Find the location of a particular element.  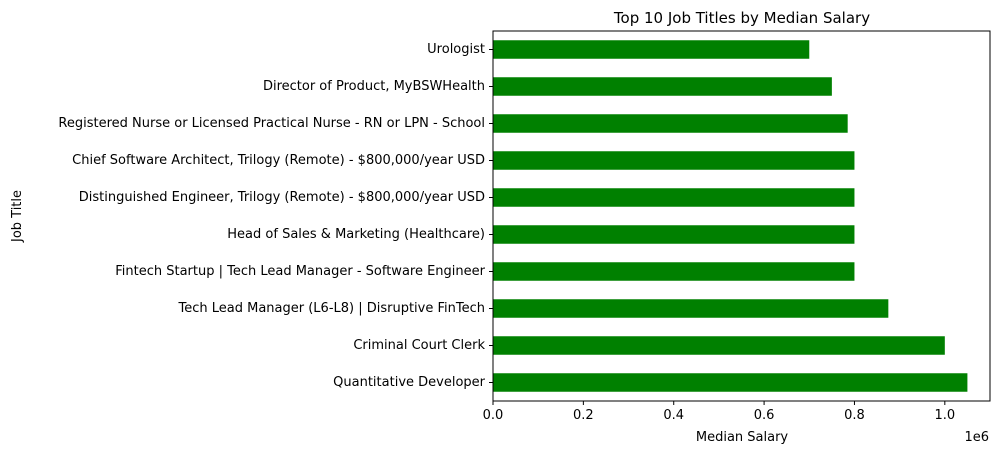

x-tick-label-3: 0.6 is located at coordinates (764, 415).